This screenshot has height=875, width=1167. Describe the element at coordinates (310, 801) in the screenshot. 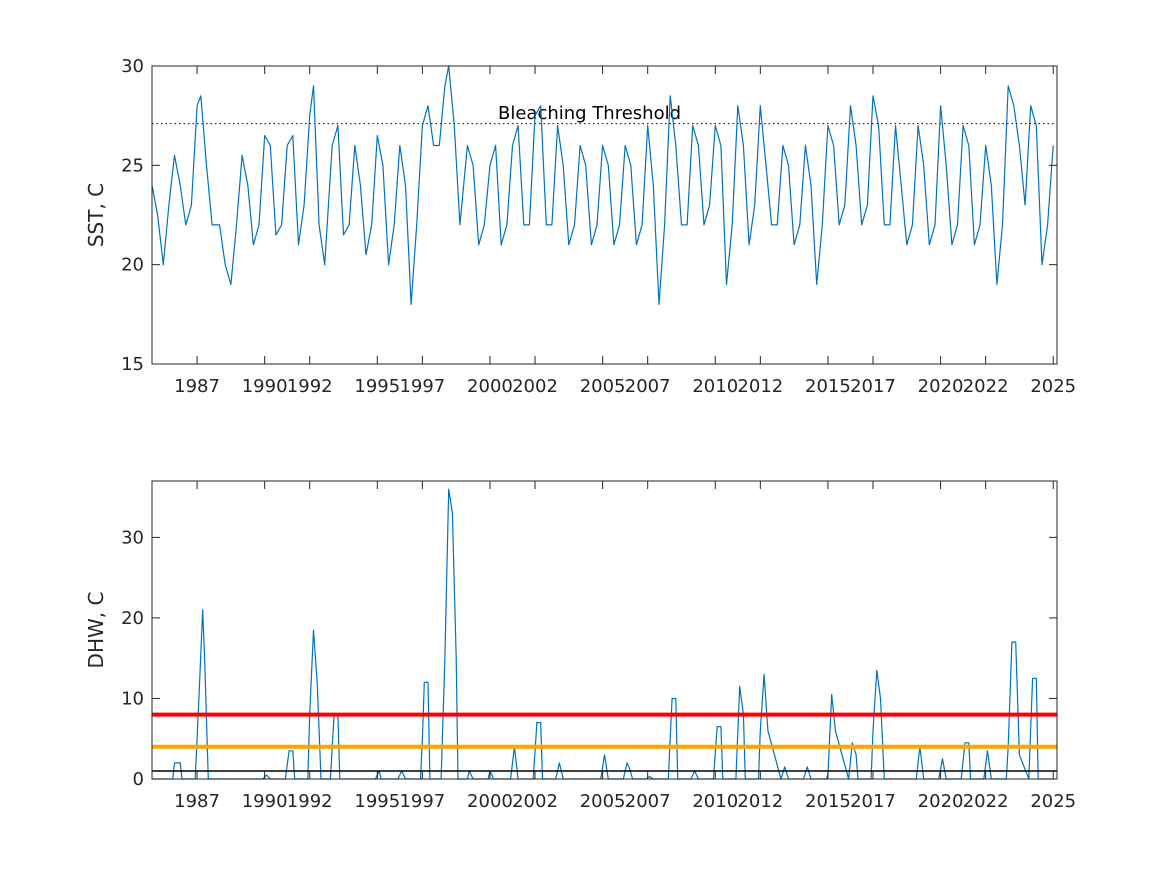

I see `dhw-x-tick-label: 1992` at that location.